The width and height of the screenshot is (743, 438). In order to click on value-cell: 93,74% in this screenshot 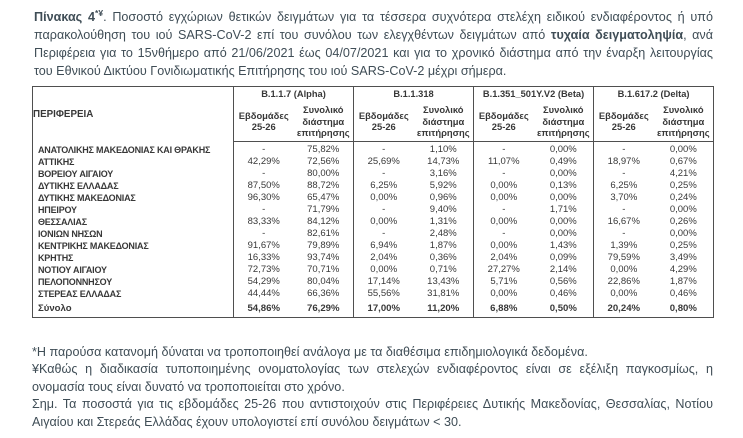, I will do `click(323, 257)`.